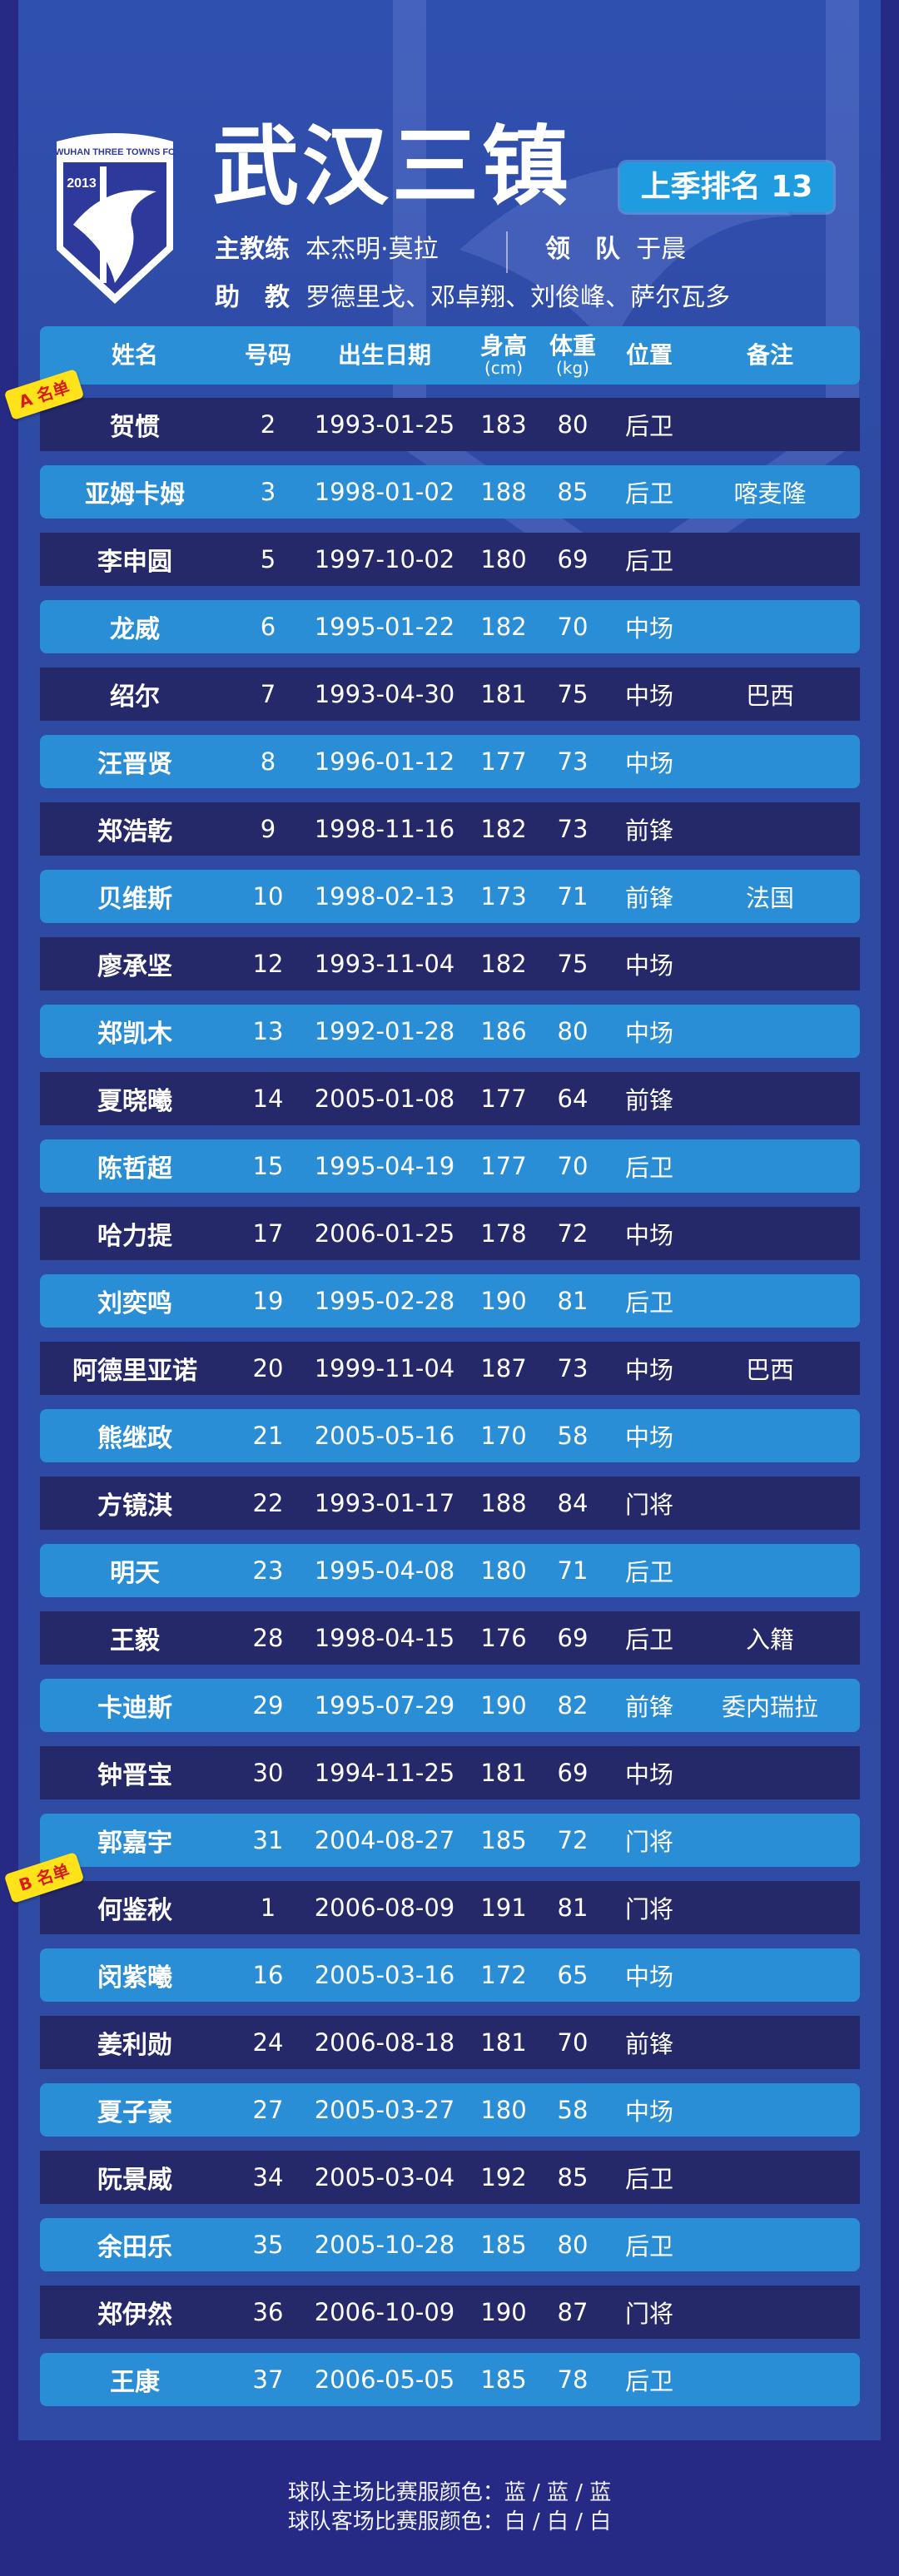 The image size is (899, 2576). I want to click on cell-number: 10, so click(268, 896).